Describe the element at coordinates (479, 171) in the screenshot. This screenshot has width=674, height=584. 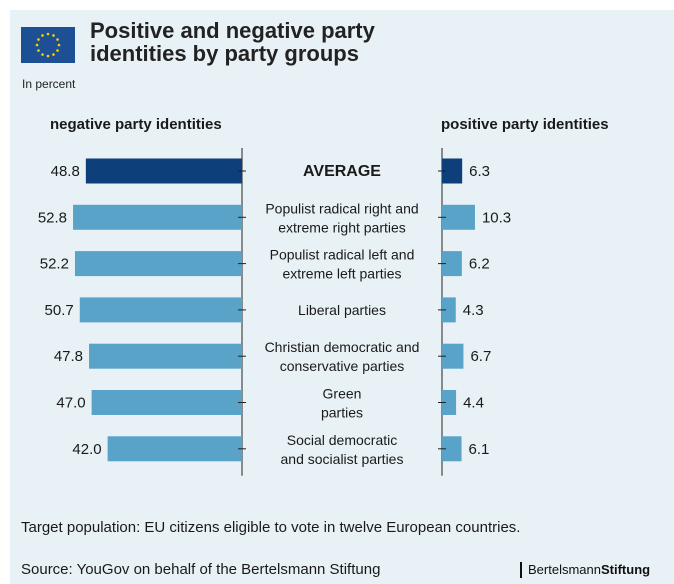
I see `positive-value-label: 6.3` at that location.